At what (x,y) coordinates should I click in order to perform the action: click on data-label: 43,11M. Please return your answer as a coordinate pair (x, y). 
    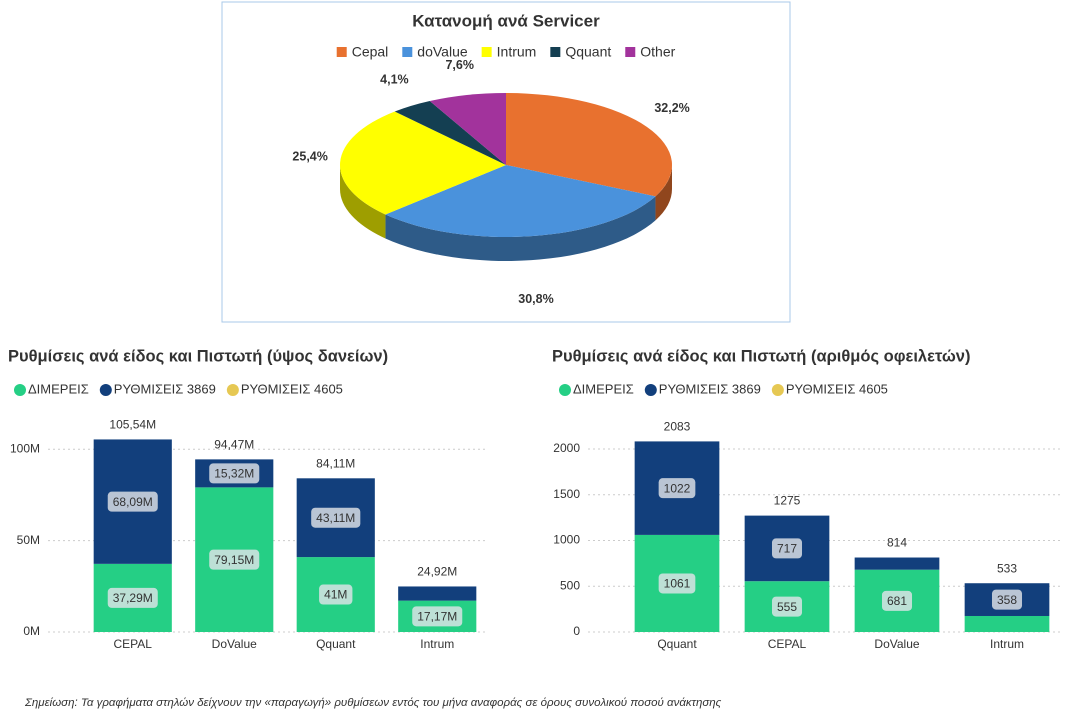
    Looking at the image, I should click on (335, 518).